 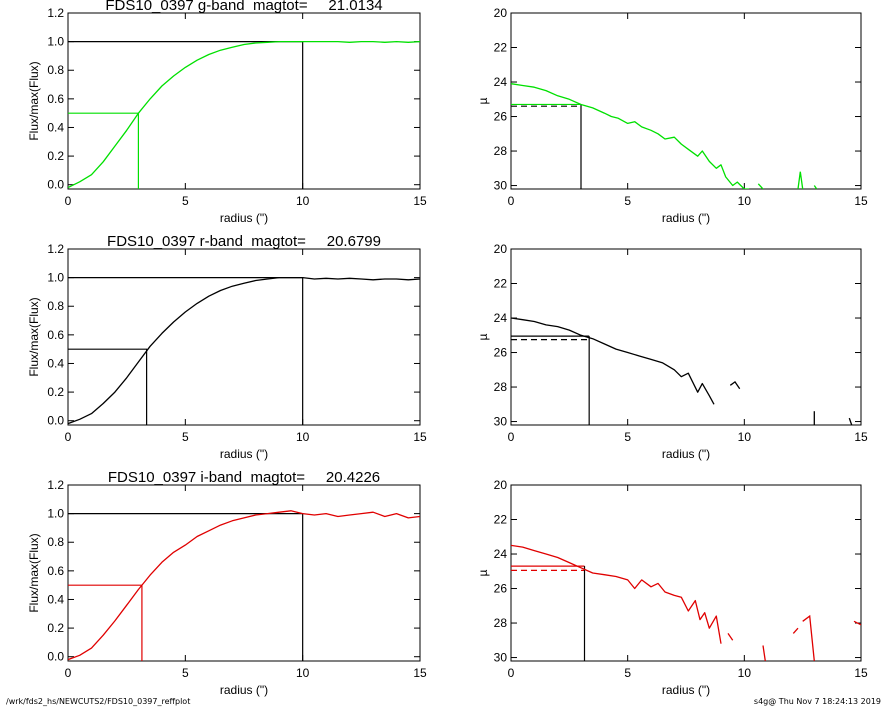 I want to click on y-tick-label: 1.0, so click(x=55, y=42).